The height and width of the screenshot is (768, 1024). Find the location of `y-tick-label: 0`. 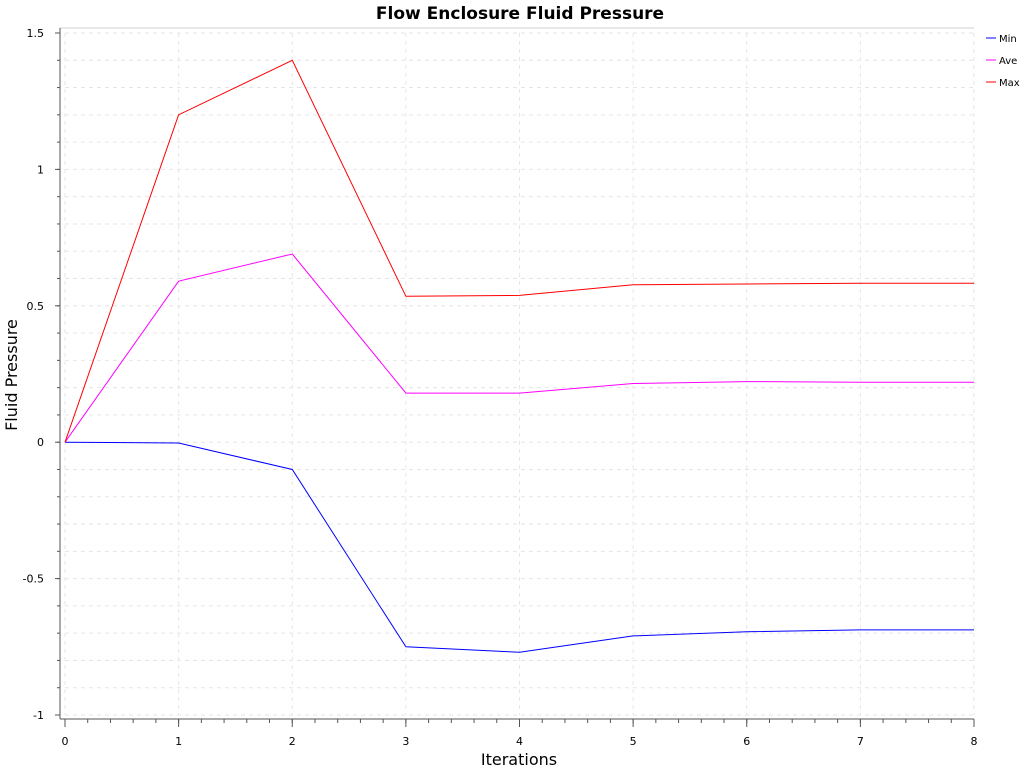

y-tick-label: 0 is located at coordinates (40, 442).